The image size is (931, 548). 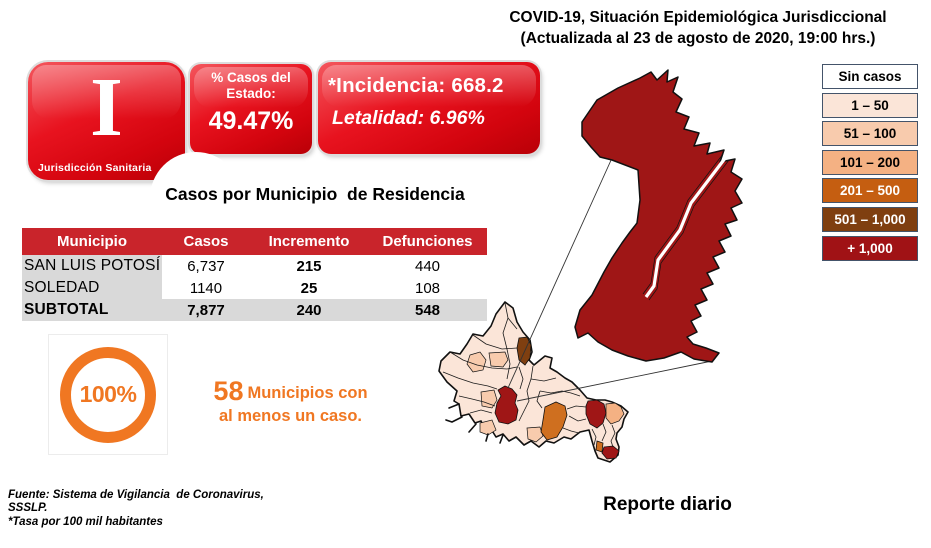 What do you see at coordinates (251, 121) in the screenshot?
I see `state-share-value: 49.47%` at bounding box center [251, 121].